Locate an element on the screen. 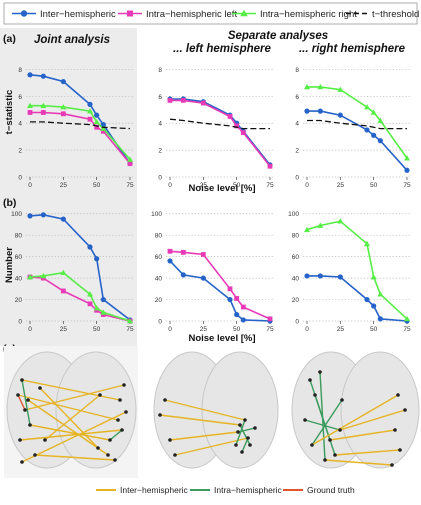  tick-label-y: 40 is located at coordinates (296, 279).